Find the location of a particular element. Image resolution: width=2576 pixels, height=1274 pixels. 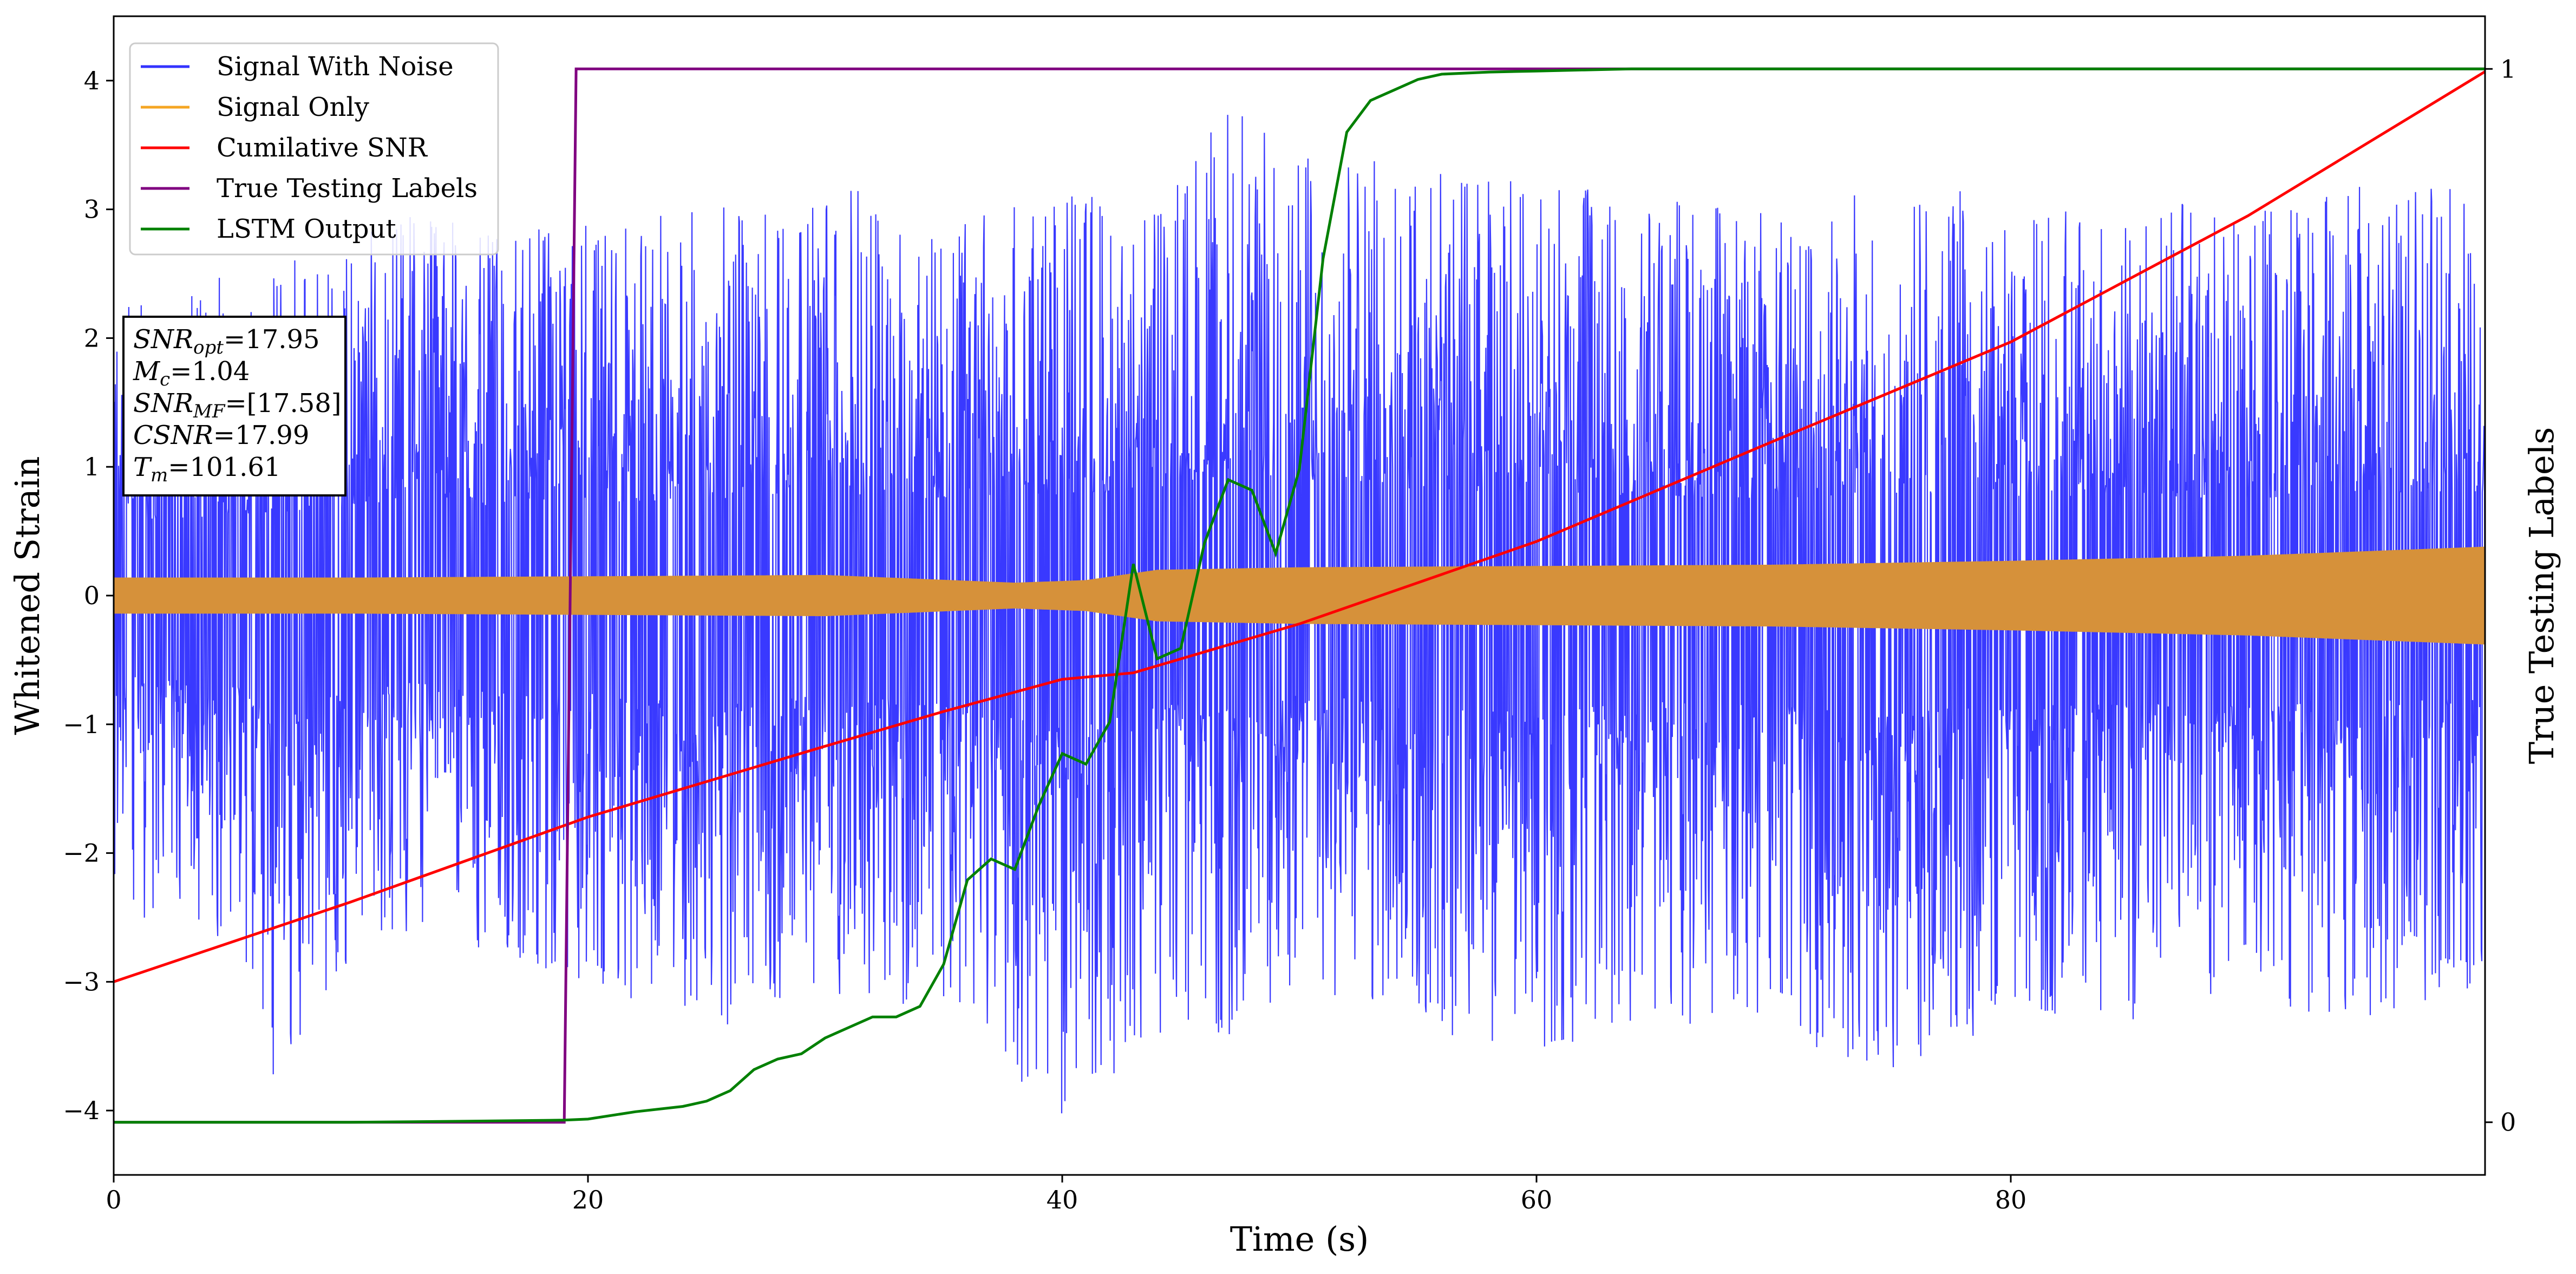

info-line: CSNR=17.99 is located at coordinates (221, 435).